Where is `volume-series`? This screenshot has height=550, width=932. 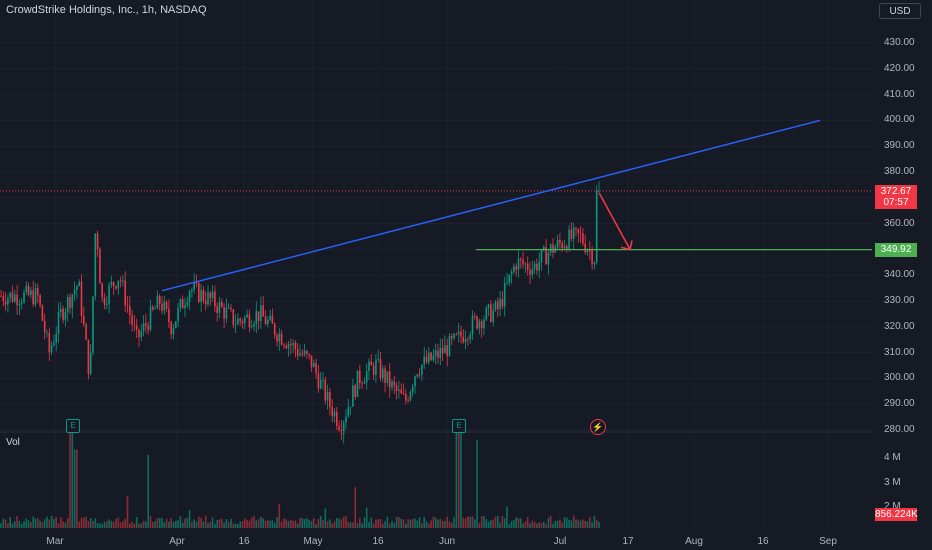 volume-series is located at coordinates (300, 475).